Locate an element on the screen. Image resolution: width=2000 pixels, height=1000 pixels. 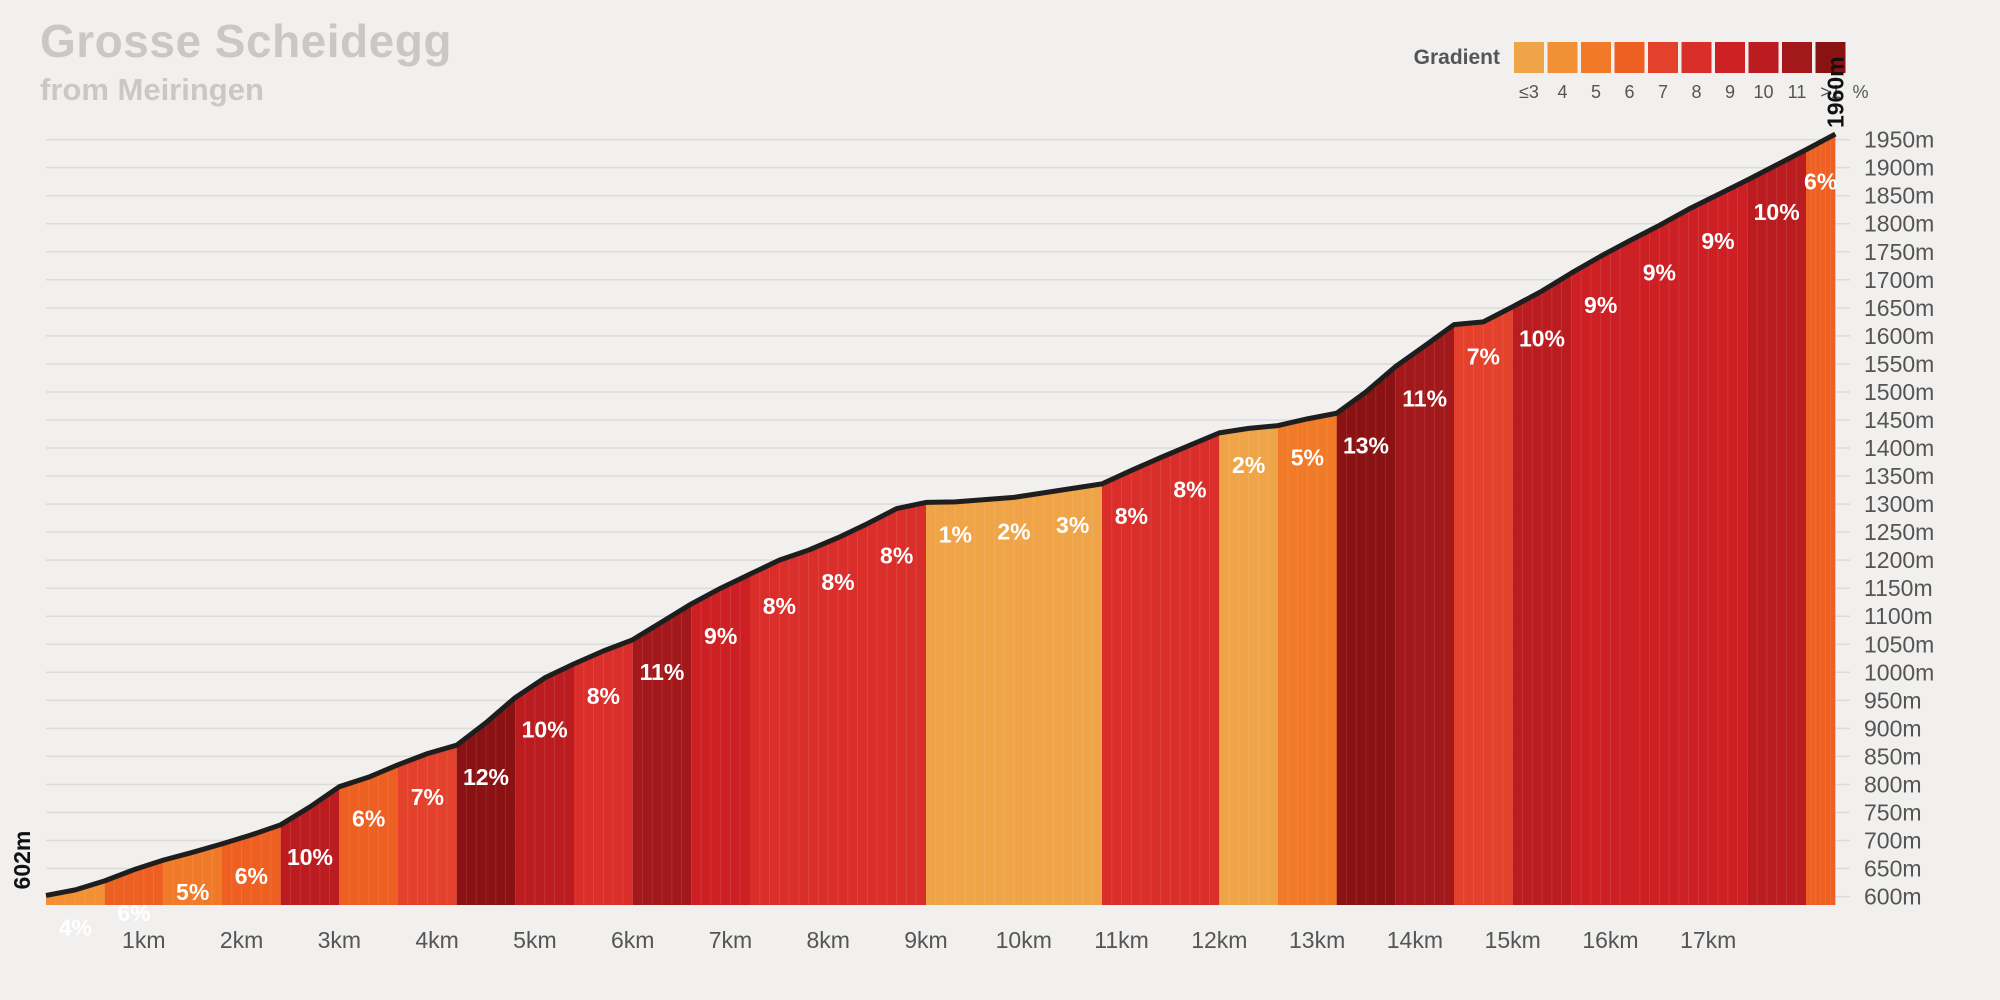
x-tick-label: 8km is located at coordinates (827, 940).